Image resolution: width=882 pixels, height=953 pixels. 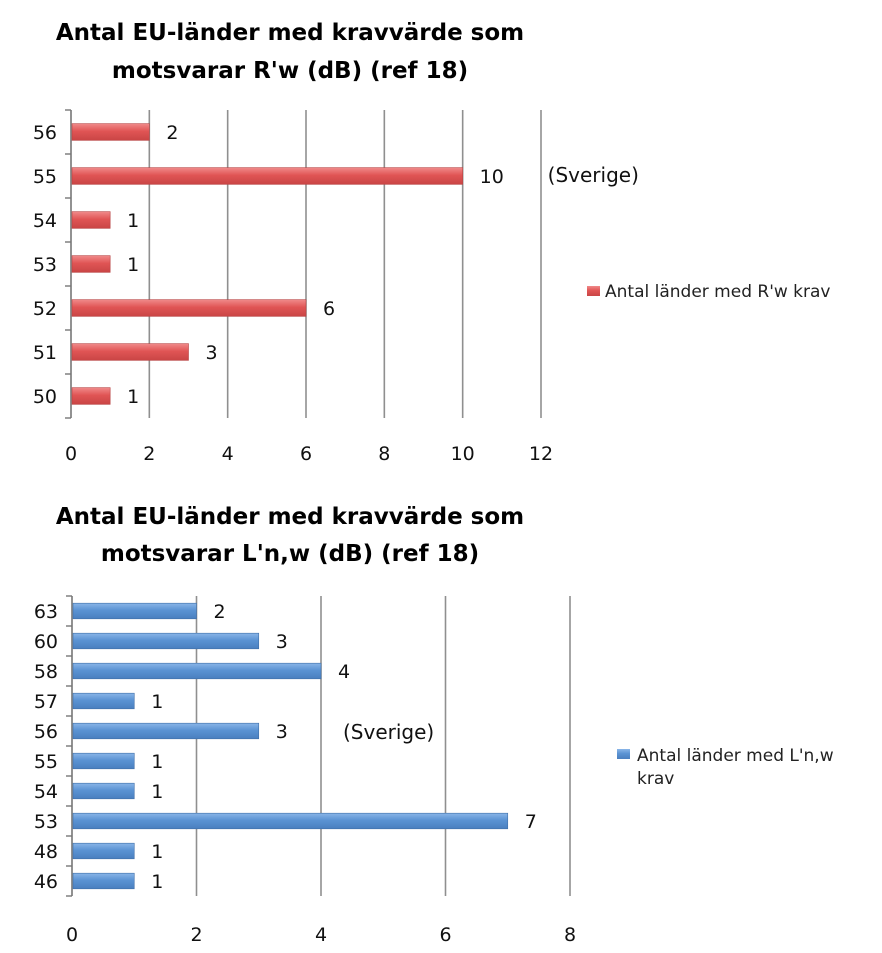 I want to click on chart-rw-title-line-1: Antal EU-länder med kravvärde som, so click(x=290, y=33).